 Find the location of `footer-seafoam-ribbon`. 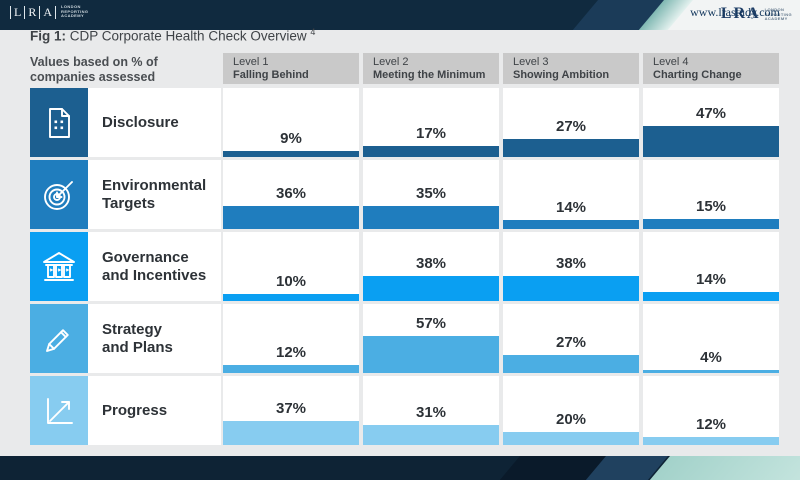

footer-seafoam-ribbon is located at coordinates (724, 468).